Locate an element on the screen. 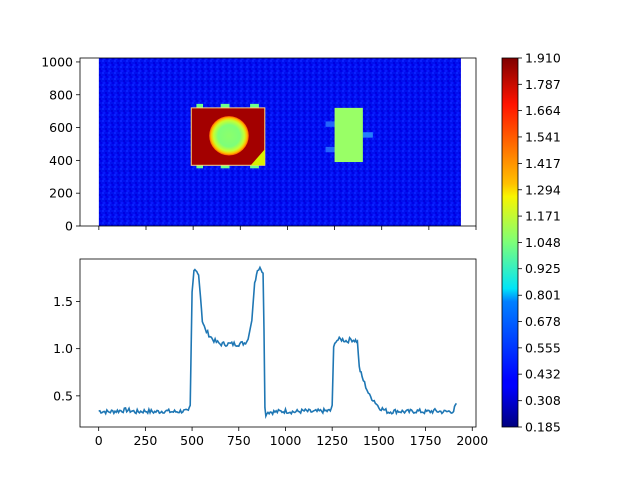 The width and height of the screenshot is (640, 480). colorbar-tick-label: 0.925 is located at coordinates (543, 268).